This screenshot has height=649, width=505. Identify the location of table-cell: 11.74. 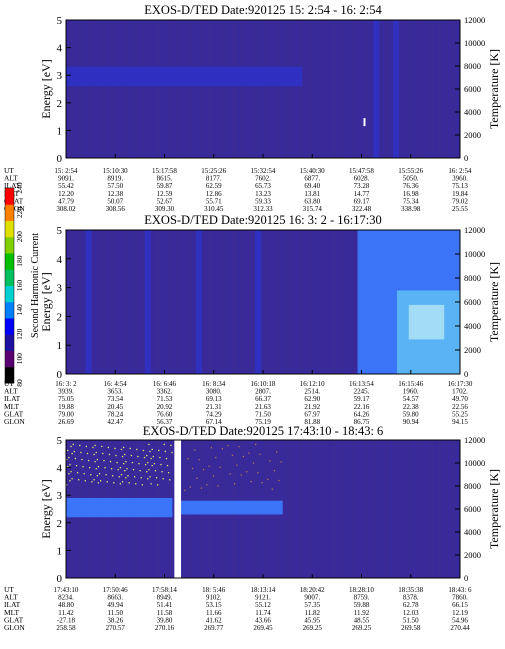
(263, 613).